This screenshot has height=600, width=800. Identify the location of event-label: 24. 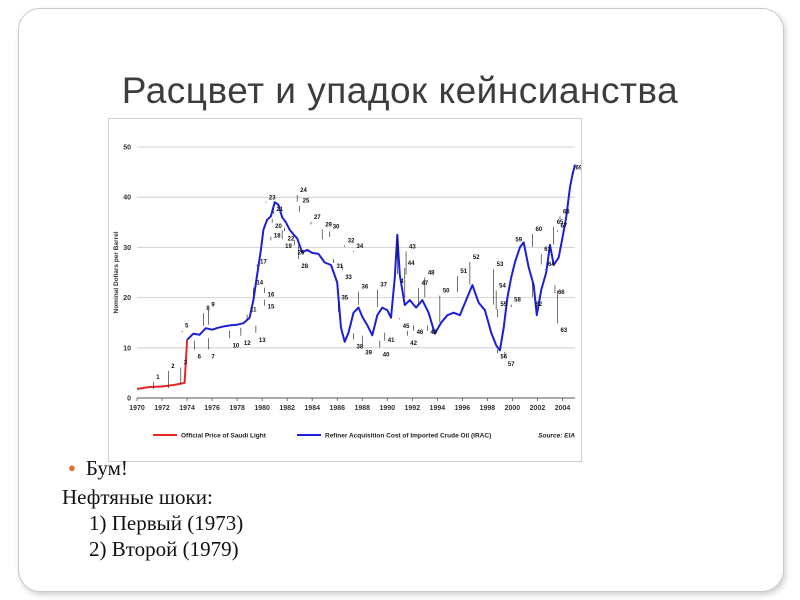
(303, 191).